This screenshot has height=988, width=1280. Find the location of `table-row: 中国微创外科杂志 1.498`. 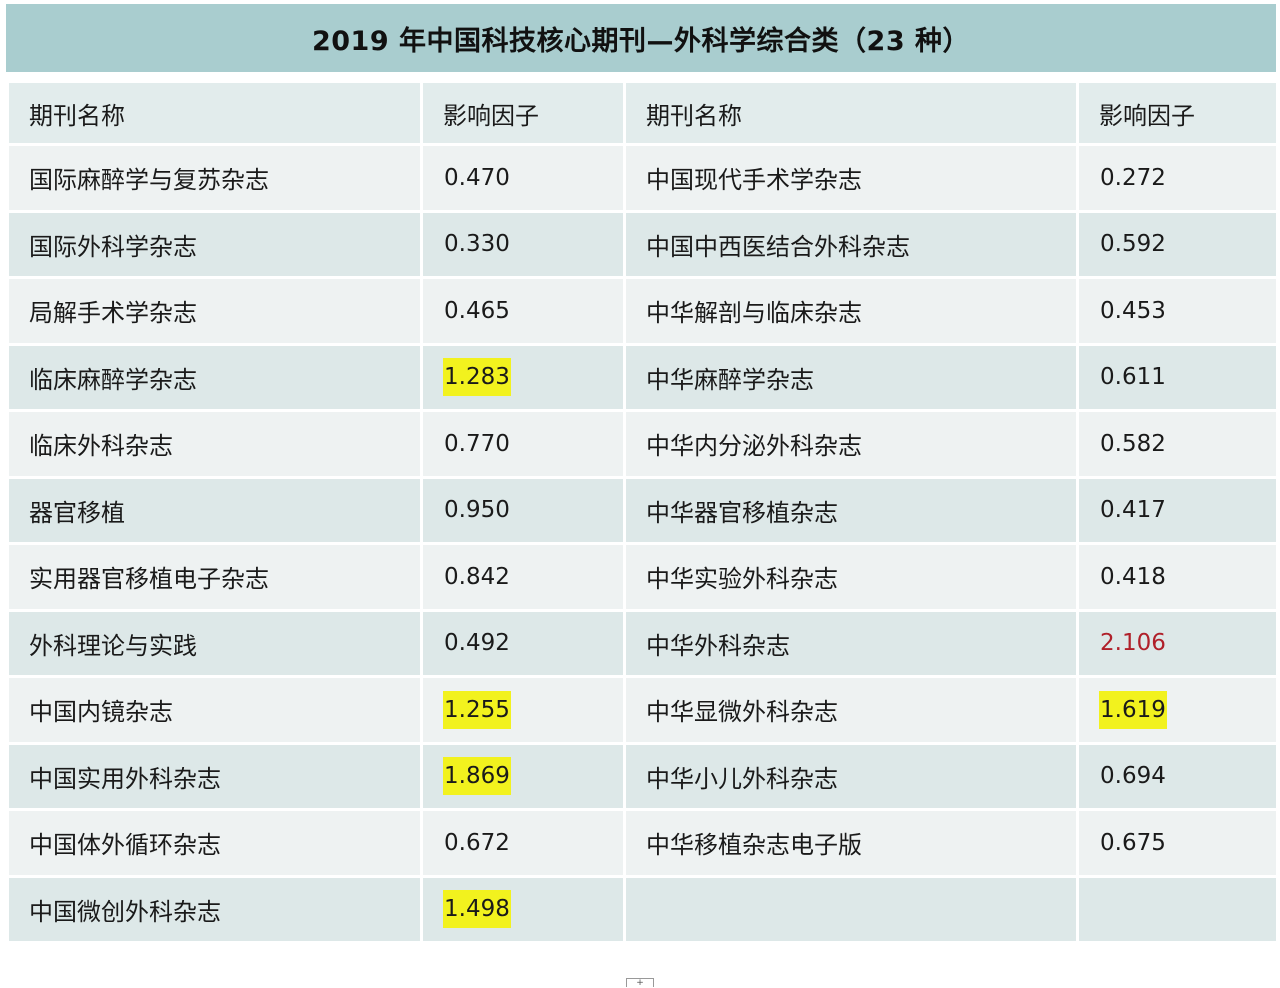

table-row: 中国微创外科杂志 1.498 is located at coordinates (642, 909).